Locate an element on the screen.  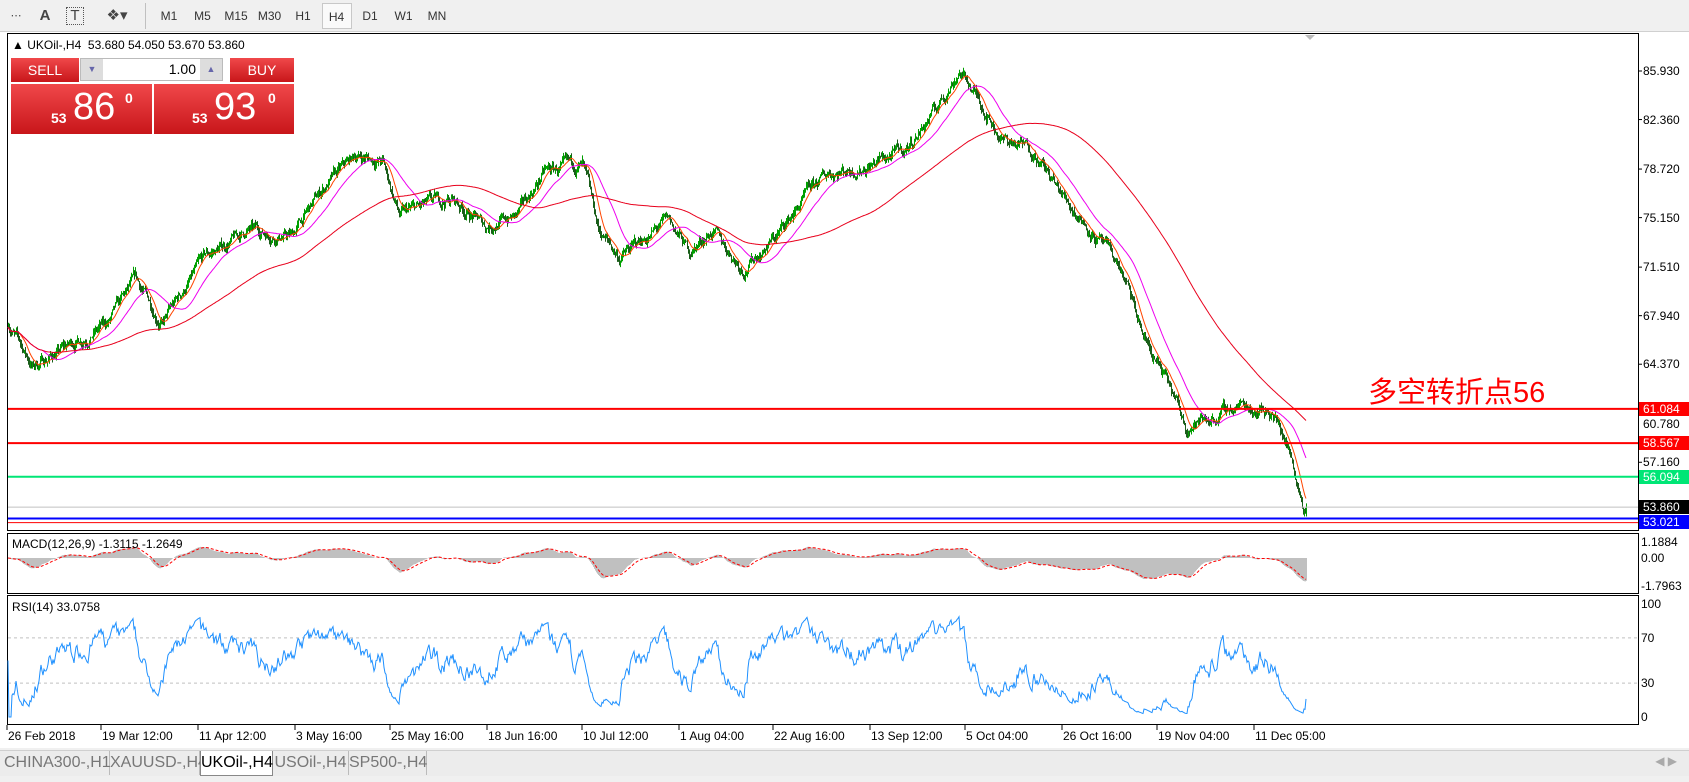
macd-pane-frame is located at coordinates (823, 563).